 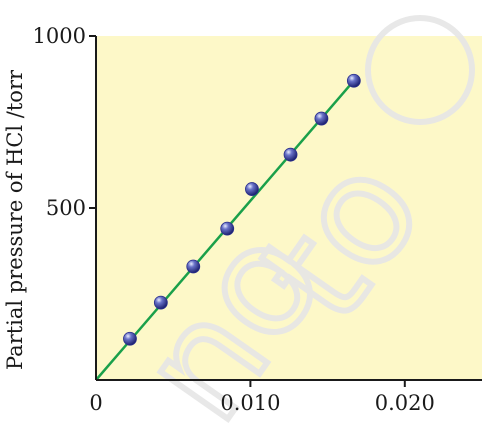 What do you see at coordinates (64, 122) in the screenshot?
I see `y-ticks: 500 1000` at bounding box center [64, 122].